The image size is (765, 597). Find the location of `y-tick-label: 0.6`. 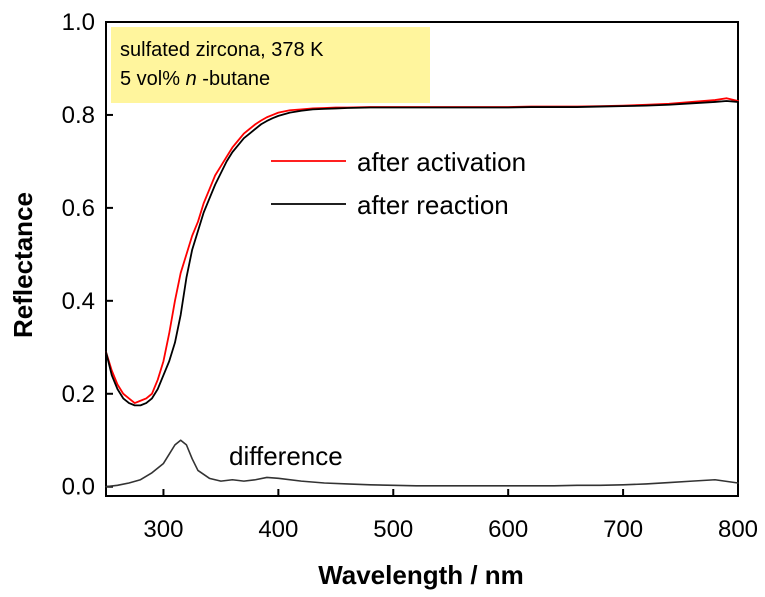

y-tick-label: 0.6 is located at coordinates (78, 208).